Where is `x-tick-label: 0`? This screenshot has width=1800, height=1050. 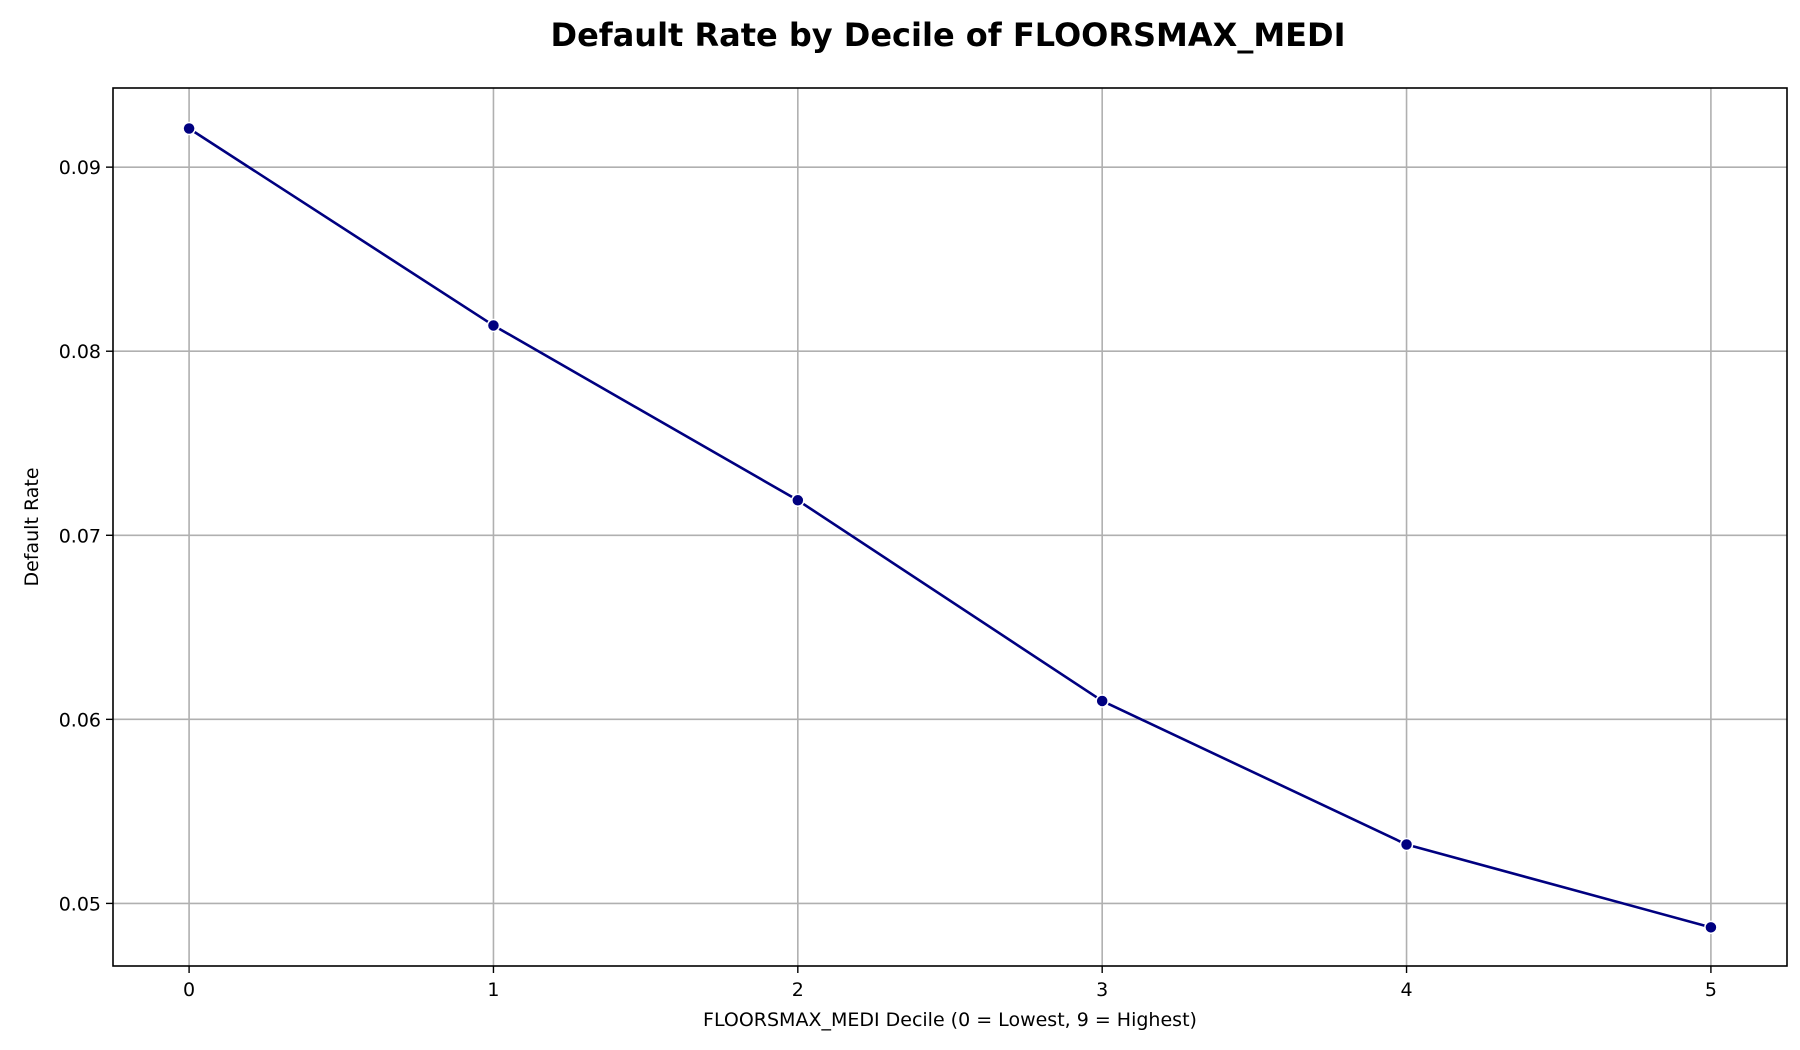 x-tick-label: 0 is located at coordinates (189, 990).